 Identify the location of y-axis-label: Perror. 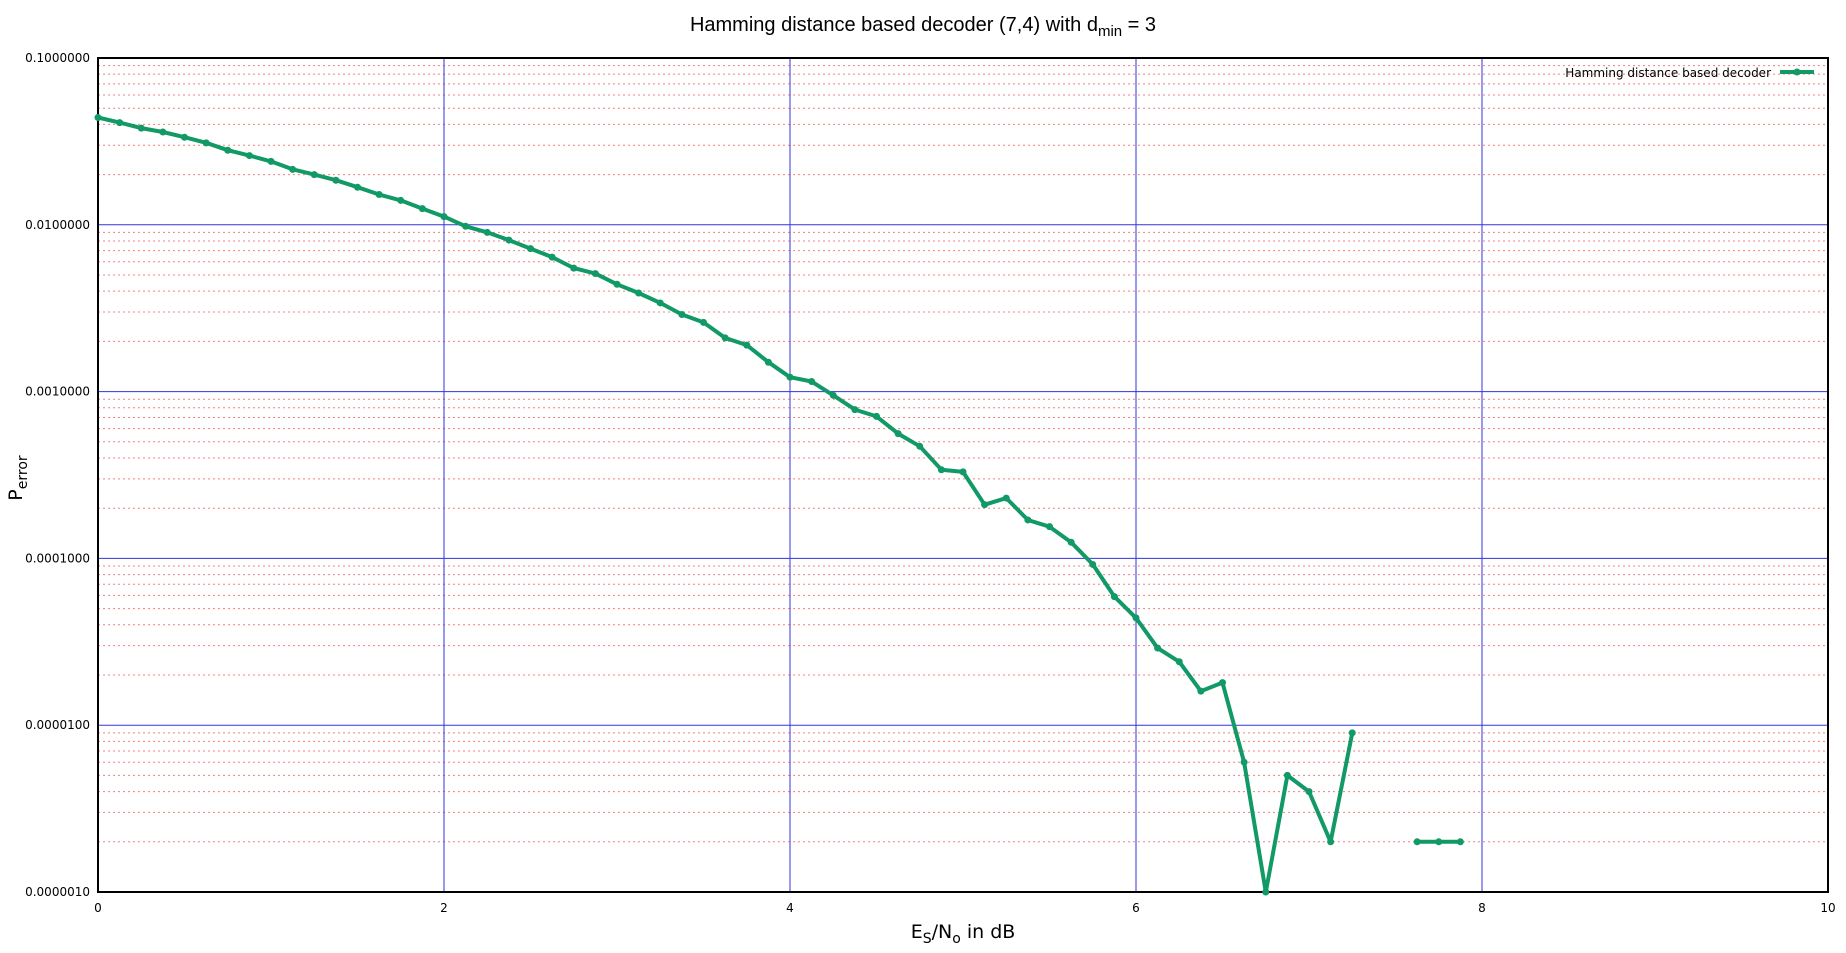
(18, 478).